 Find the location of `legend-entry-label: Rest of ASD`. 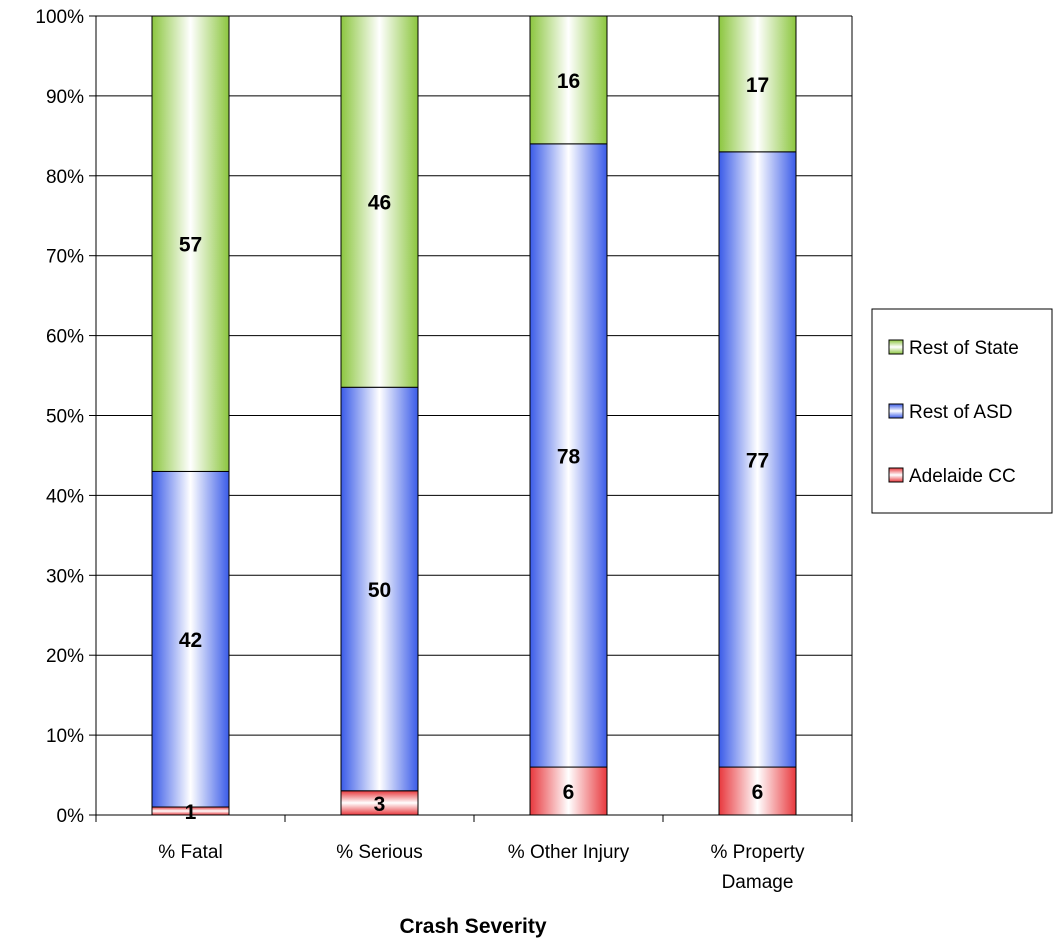

legend-entry-label: Rest of ASD is located at coordinates (961, 412).